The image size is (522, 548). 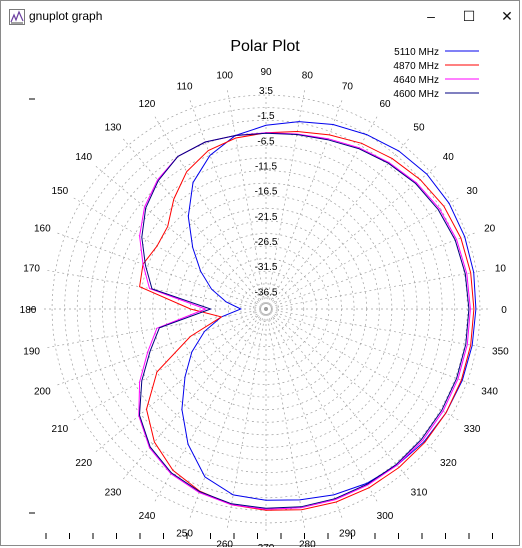 I want to click on angle-tick-label: 160, so click(x=42, y=229).